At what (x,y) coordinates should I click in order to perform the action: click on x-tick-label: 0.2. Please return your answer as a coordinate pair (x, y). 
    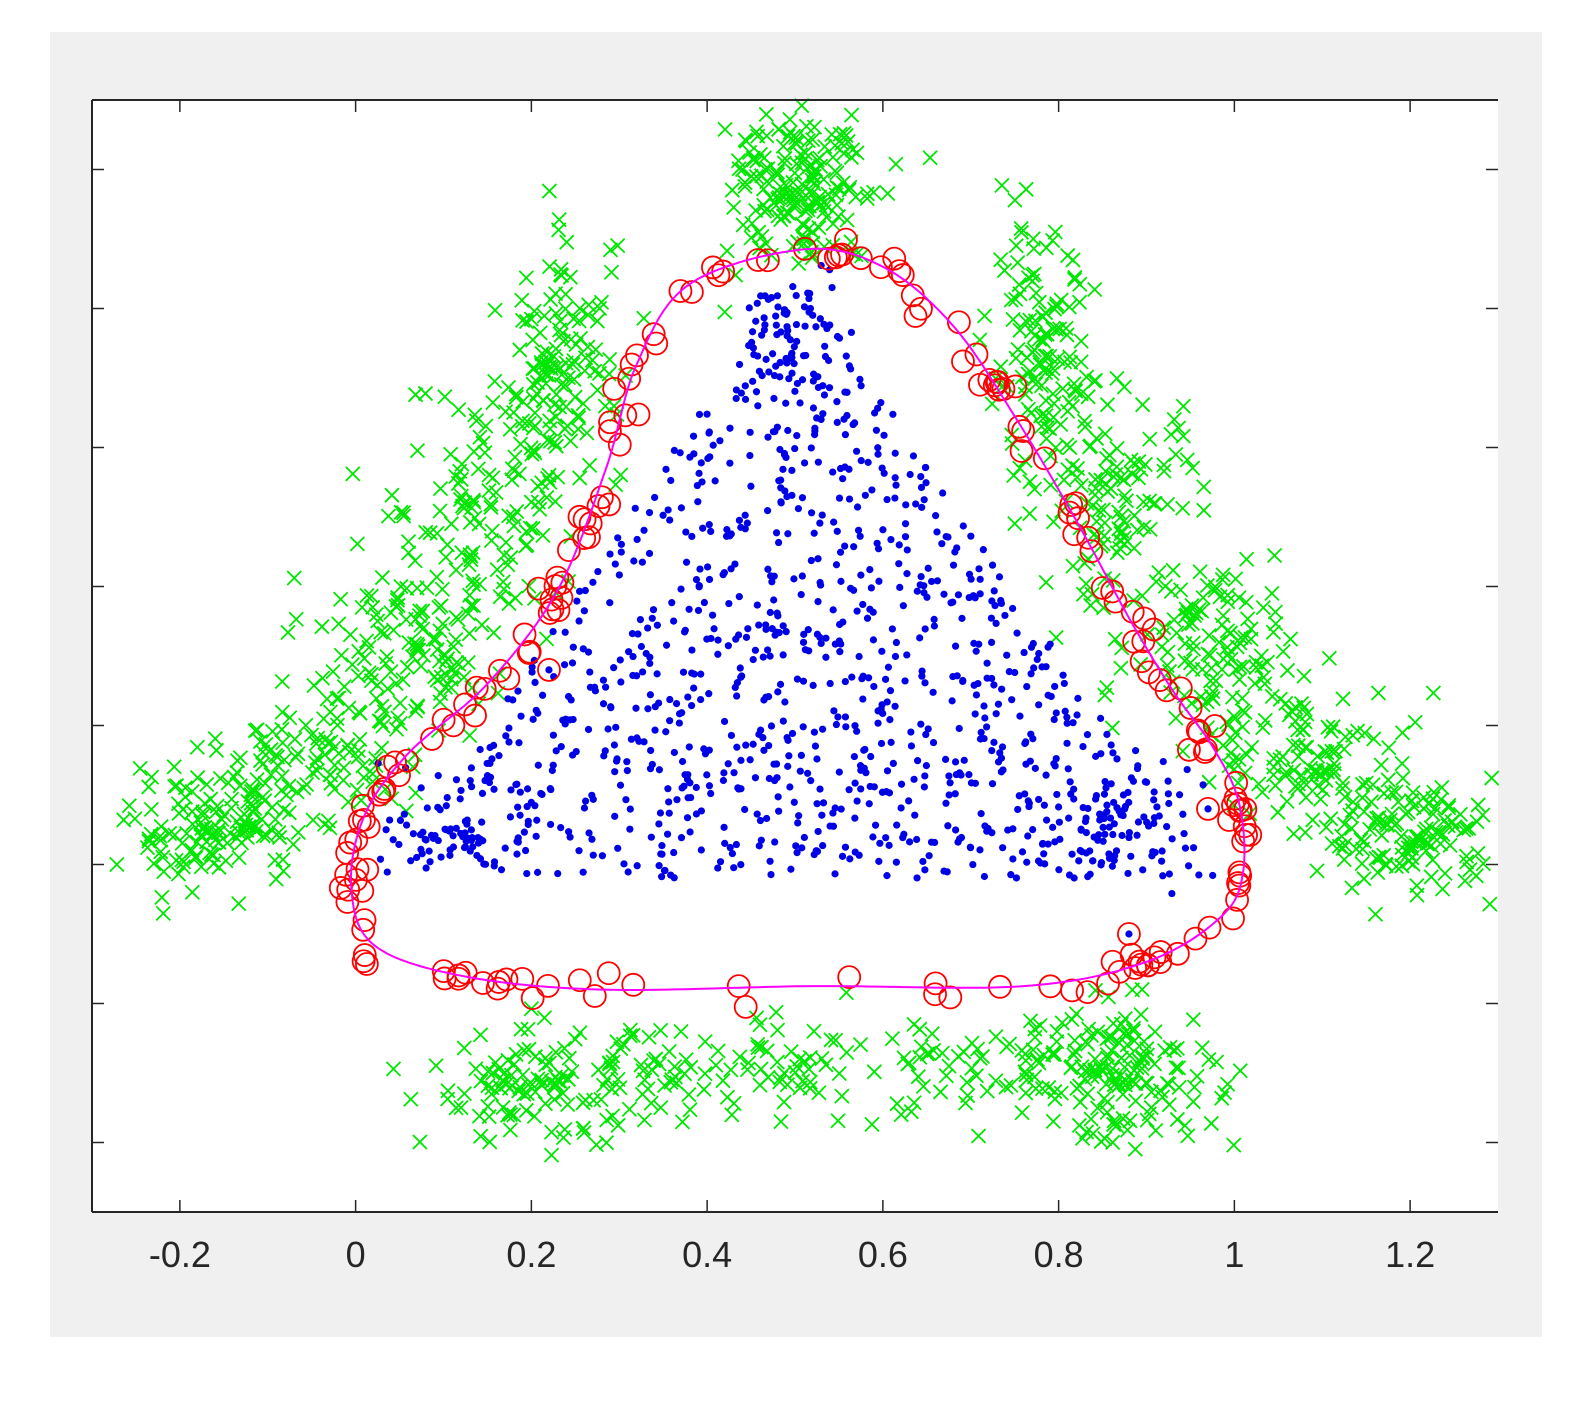
    Looking at the image, I should click on (531, 1254).